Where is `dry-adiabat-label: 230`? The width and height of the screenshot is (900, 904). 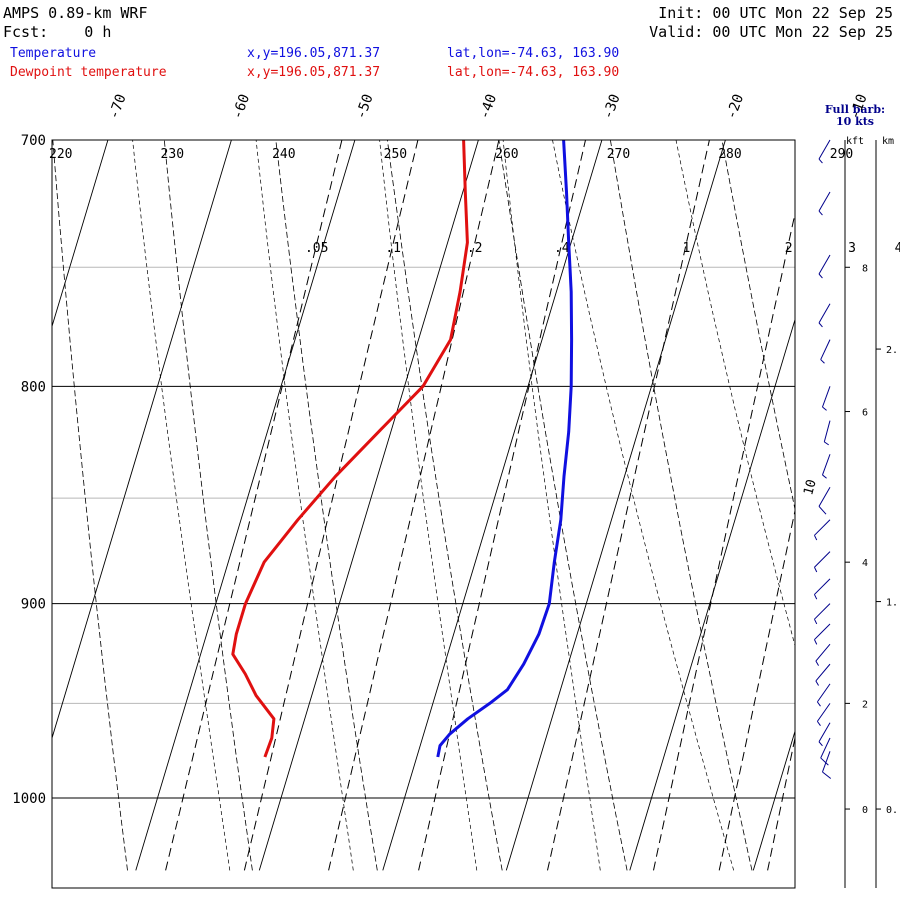
dry-adiabat-label: 230 is located at coordinates (172, 154).